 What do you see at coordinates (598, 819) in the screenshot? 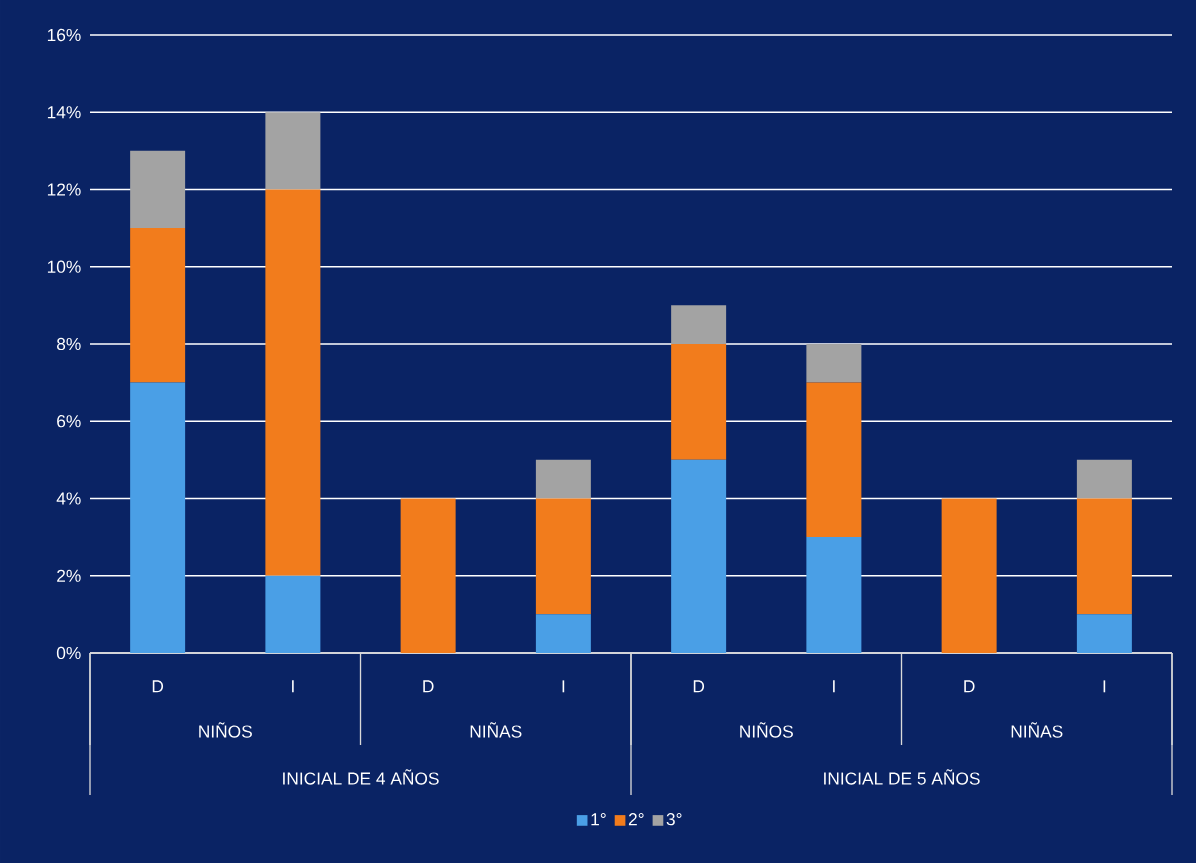
I see `legend-label: 1°` at bounding box center [598, 819].